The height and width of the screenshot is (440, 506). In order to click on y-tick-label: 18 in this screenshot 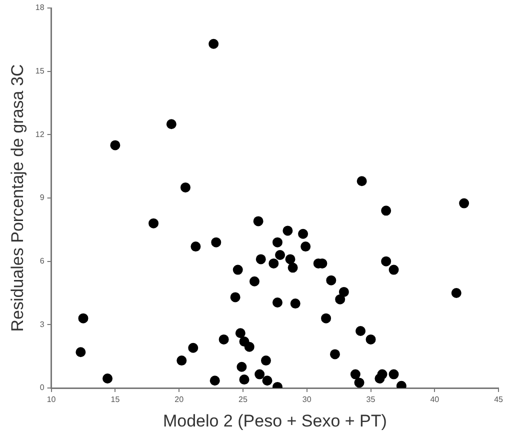, I will do `click(40, 7)`.